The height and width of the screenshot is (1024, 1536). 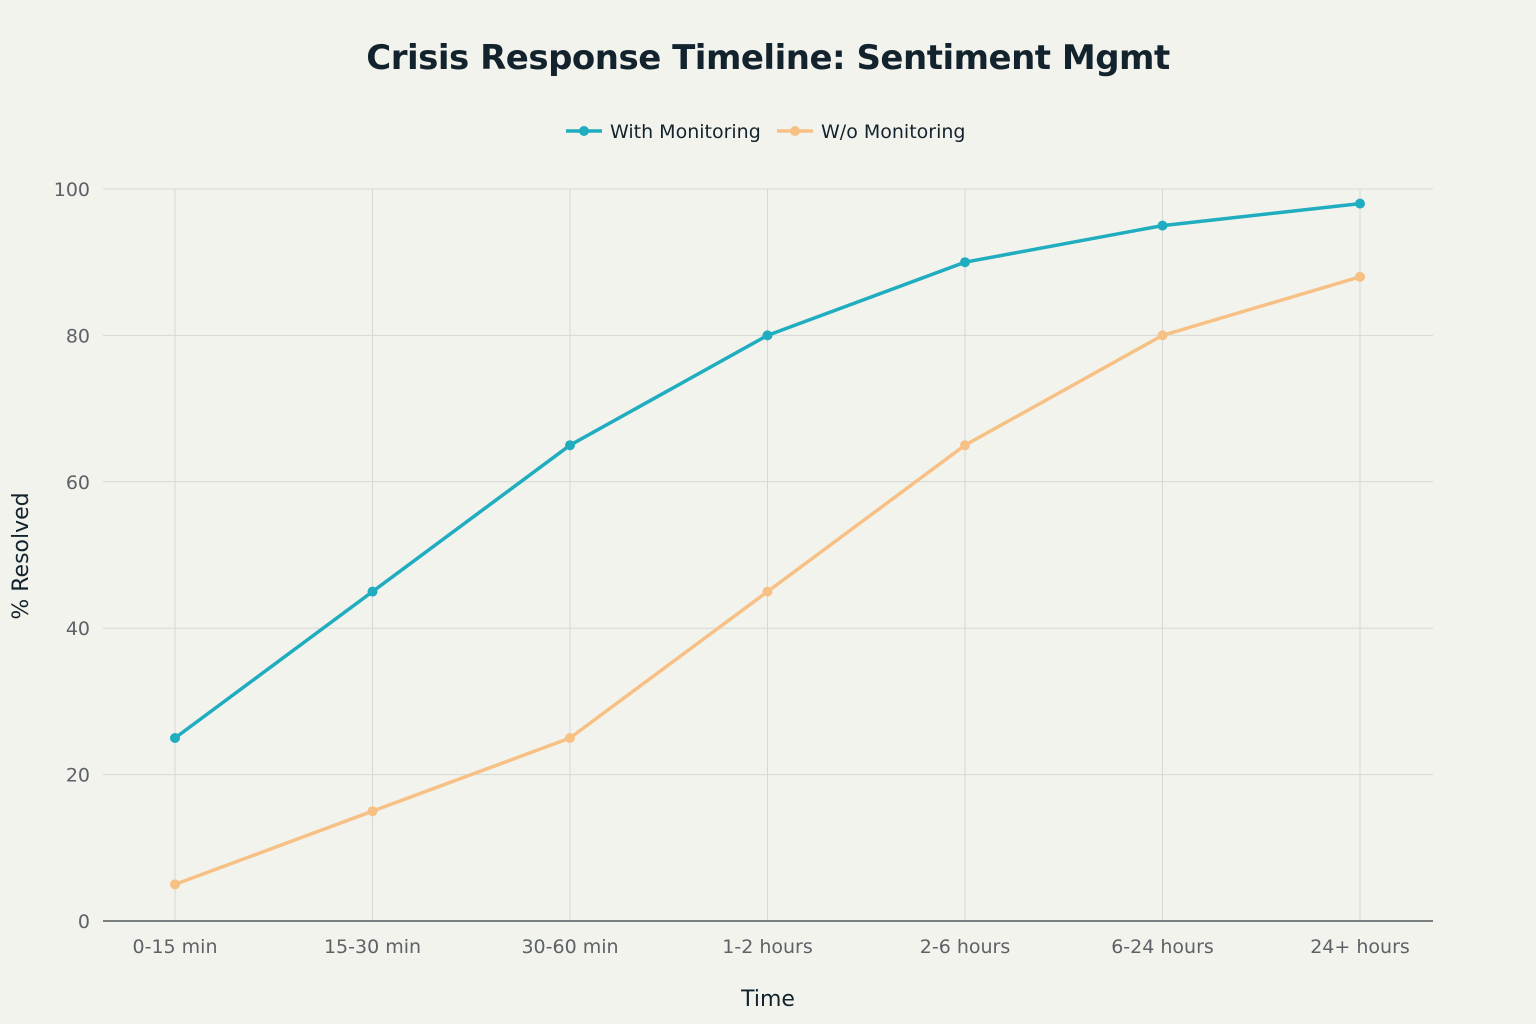 I want to click on y-tick-label: 80, so click(x=78, y=336).